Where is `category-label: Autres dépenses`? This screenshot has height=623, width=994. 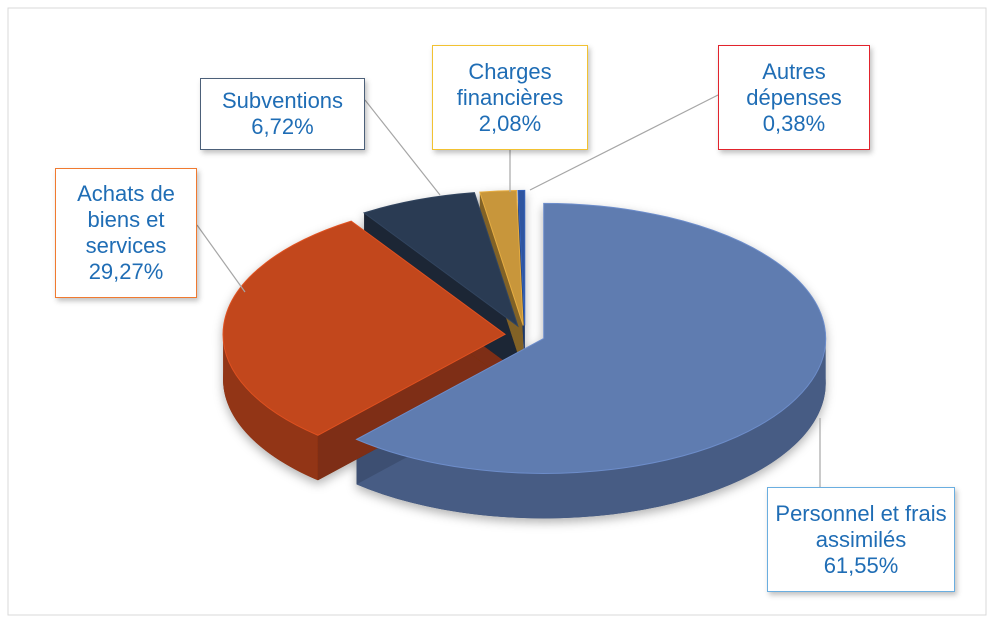 category-label: Autres dépenses is located at coordinates (794, 84).